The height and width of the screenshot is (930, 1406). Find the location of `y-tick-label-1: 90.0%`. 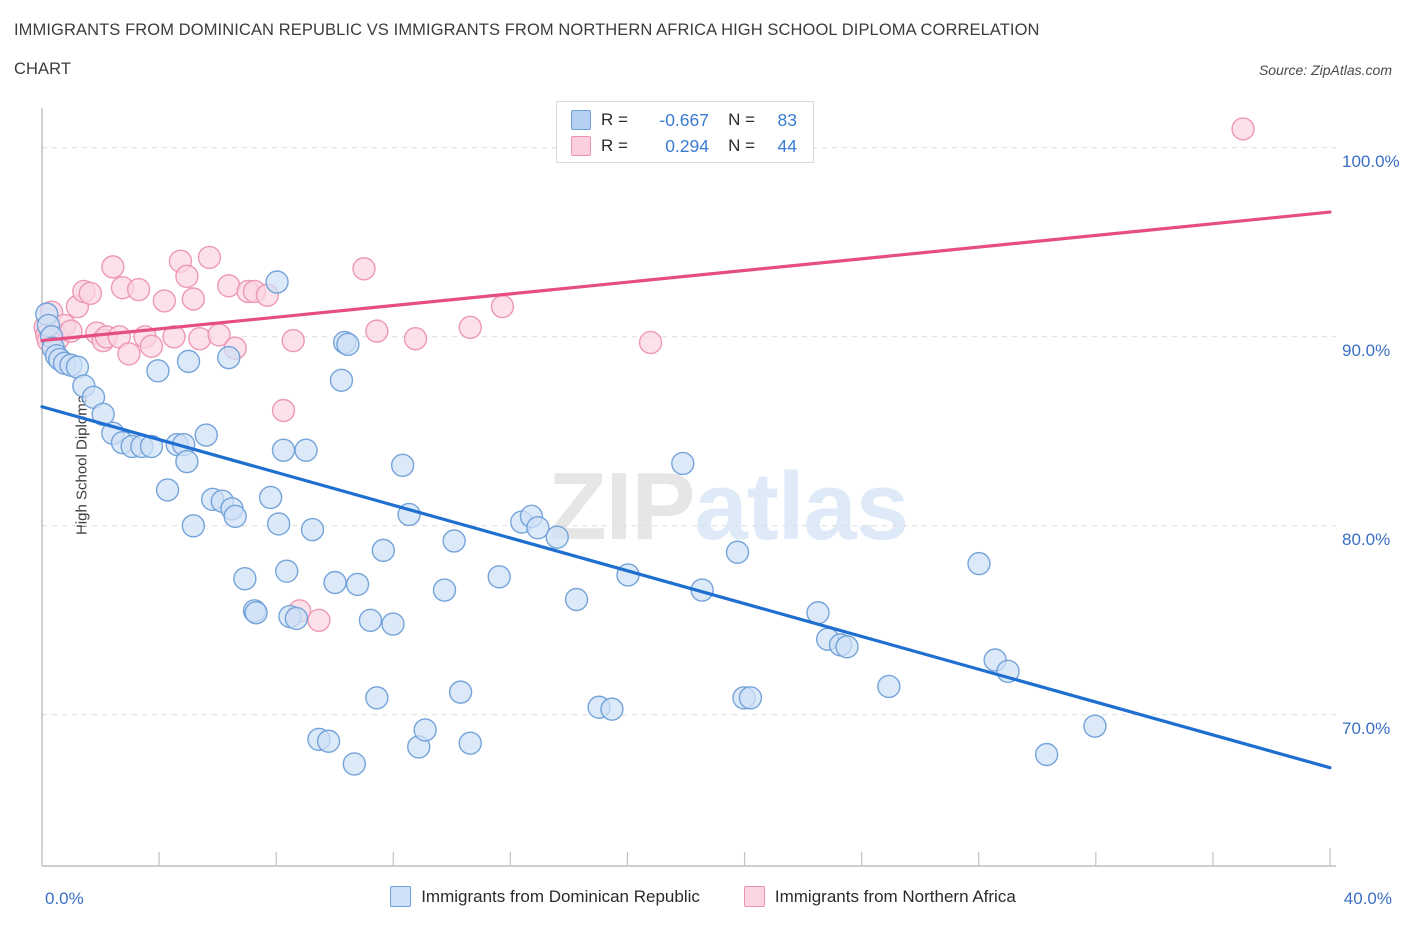

y-tick-label-1: 90.0% is located at coordinates (1366, 350).